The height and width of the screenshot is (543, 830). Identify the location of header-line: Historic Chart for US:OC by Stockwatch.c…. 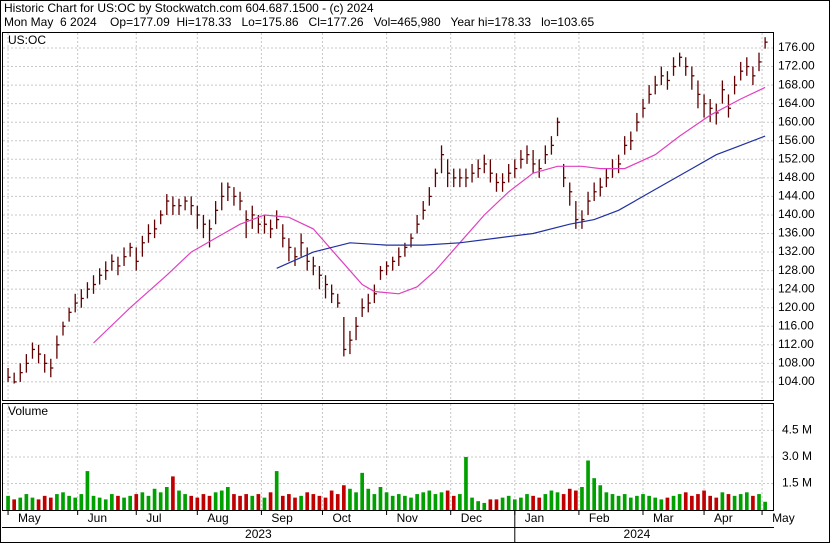
(189, 8).